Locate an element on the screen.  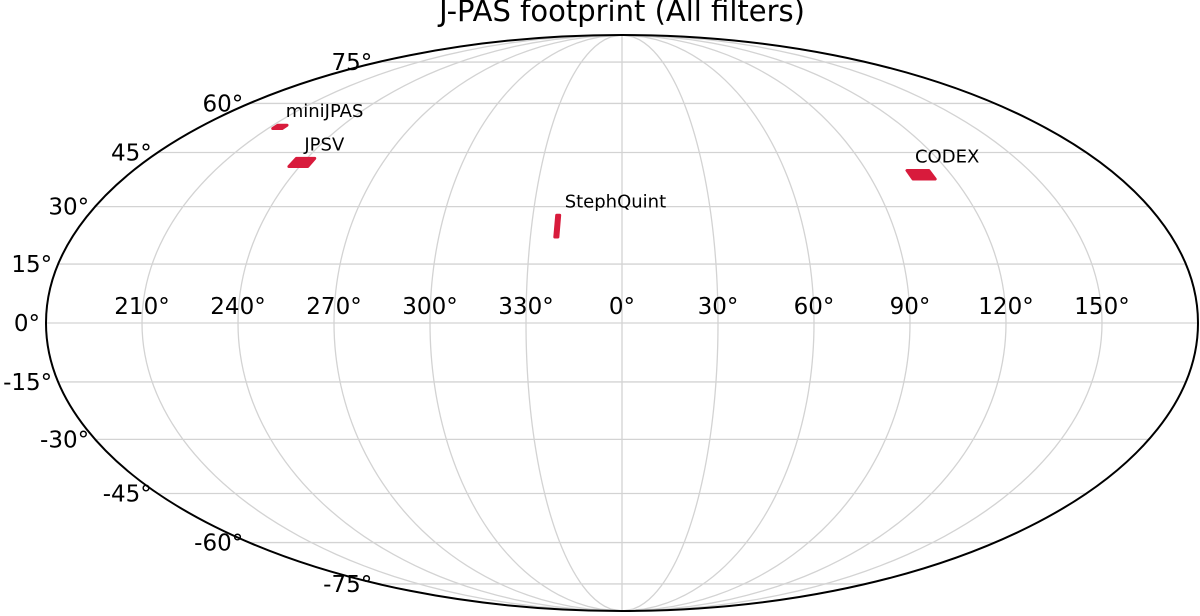
field-label-codex: CODEX is located at coordinates (947, 156).